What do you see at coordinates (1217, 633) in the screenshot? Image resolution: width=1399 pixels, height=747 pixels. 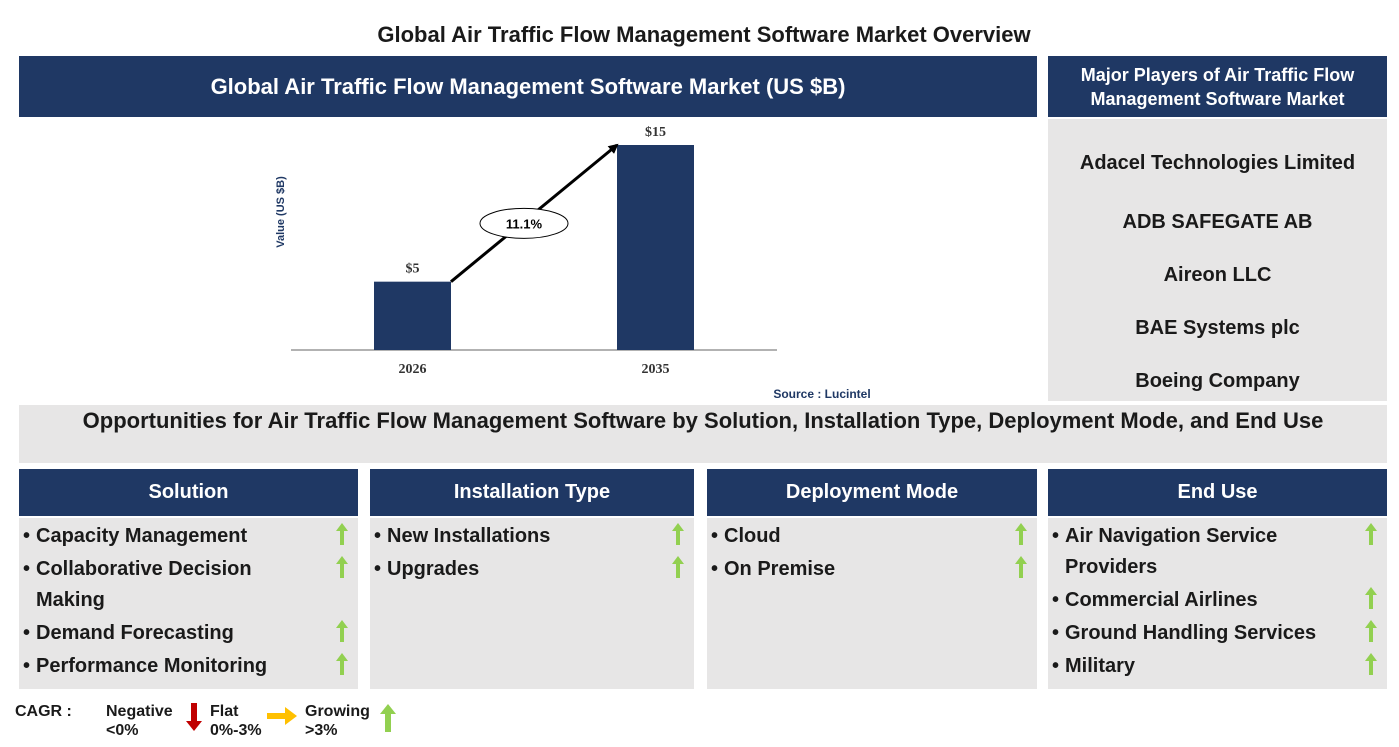 I see `opportunity-item: Ground Handling Services` at bounding box center [1217, 633].